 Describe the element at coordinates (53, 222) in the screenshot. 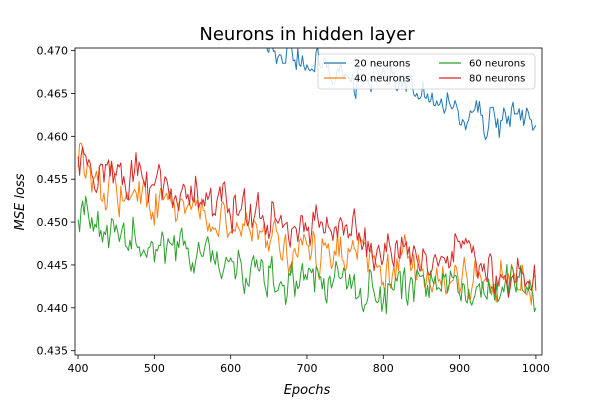

I see `y-tick-label: 0.450` at that location.